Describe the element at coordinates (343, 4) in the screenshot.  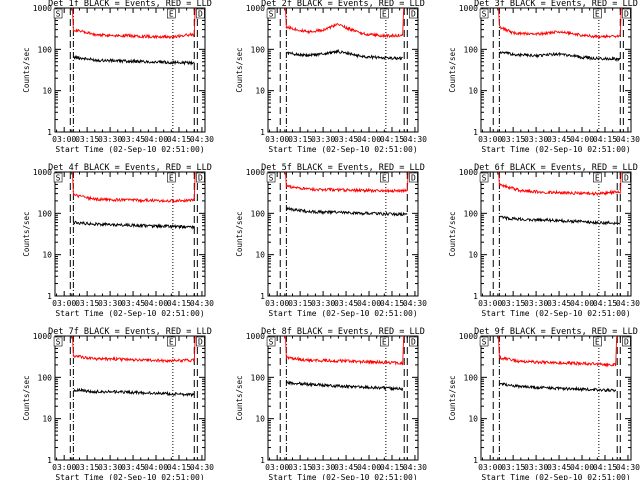
I see `panel-title: Det 2f BLACK = Events, RED = LLD` at that location.